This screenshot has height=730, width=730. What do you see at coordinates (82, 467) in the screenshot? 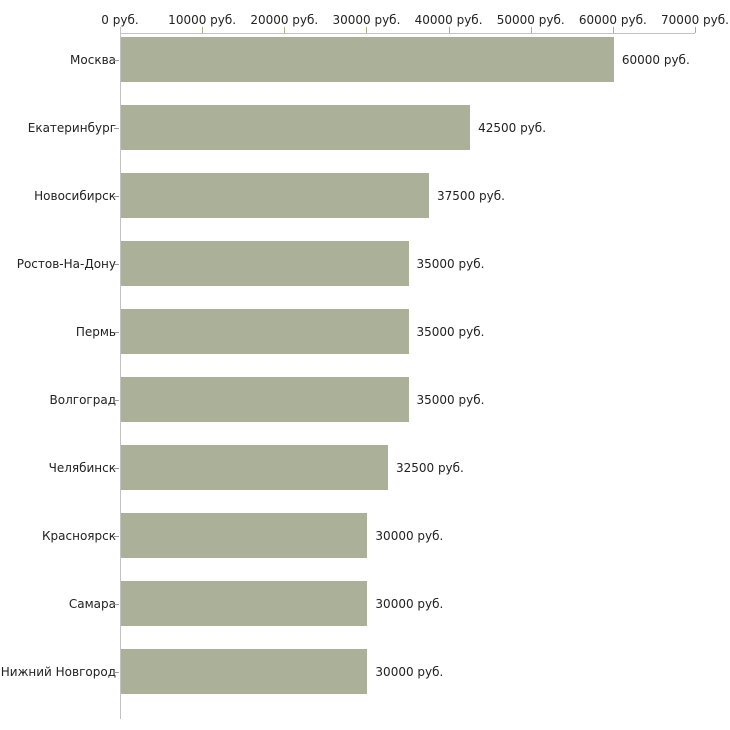
I see `category-label: Челябинск` at bounding box center [82, 467].